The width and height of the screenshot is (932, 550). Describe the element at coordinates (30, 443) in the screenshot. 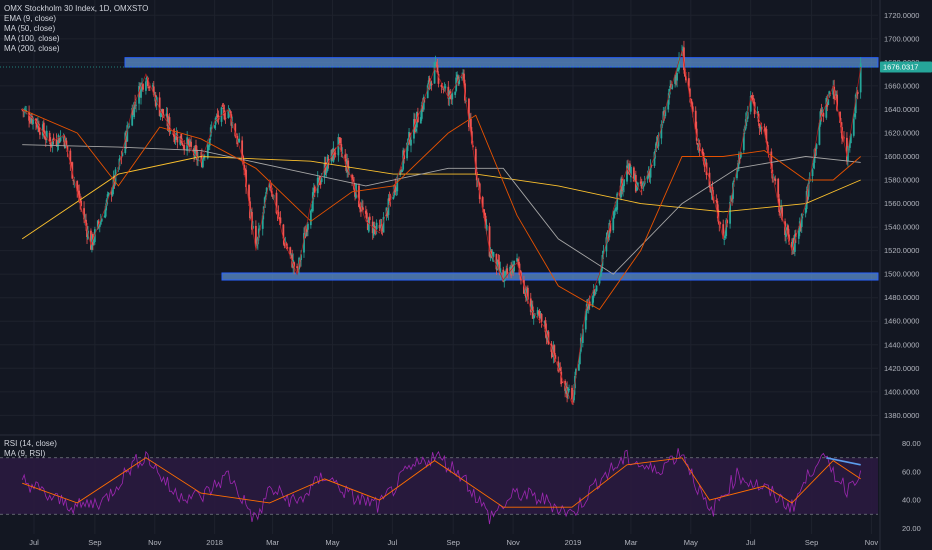

I see `legend-rsi-title: RSI (14, close)` at that location.